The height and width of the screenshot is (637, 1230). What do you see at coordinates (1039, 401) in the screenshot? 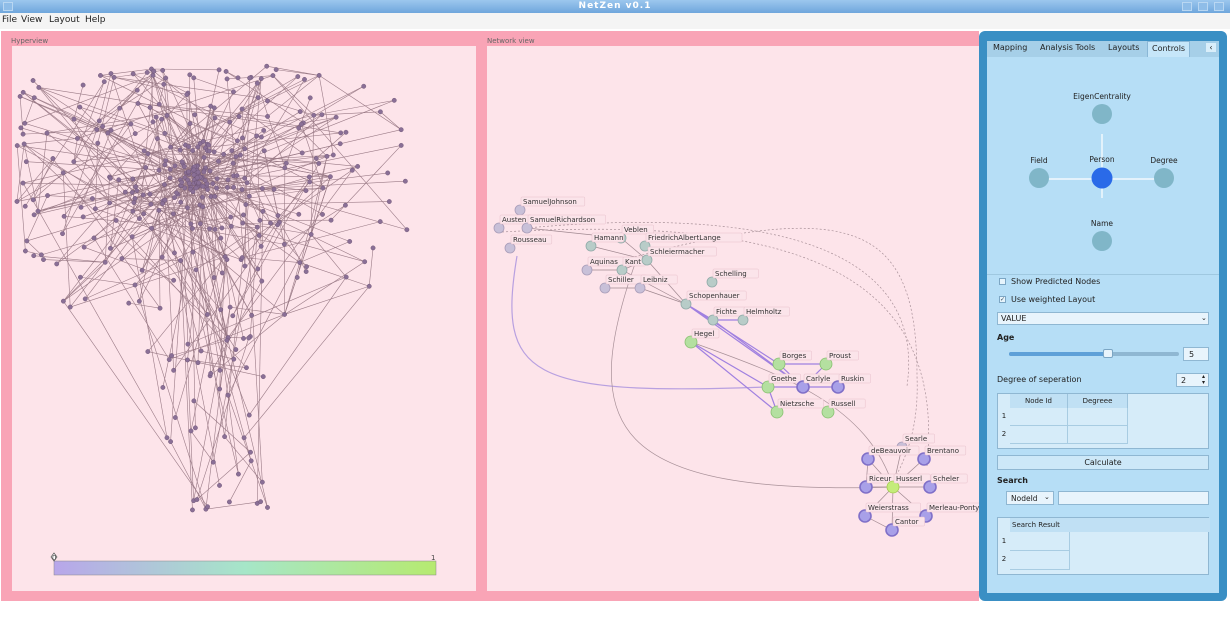
I see `table-header-node-id: Node Id` at bounding box center [1039, 401].